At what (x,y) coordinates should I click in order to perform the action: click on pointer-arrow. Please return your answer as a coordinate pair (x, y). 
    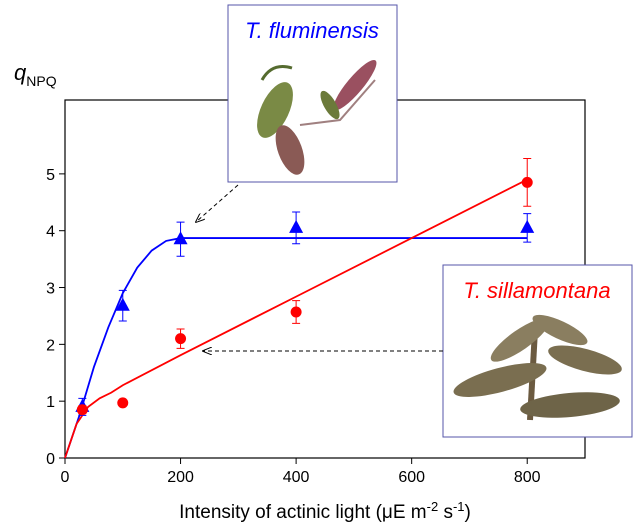
    Looking at the image, I should click on (217, 203).